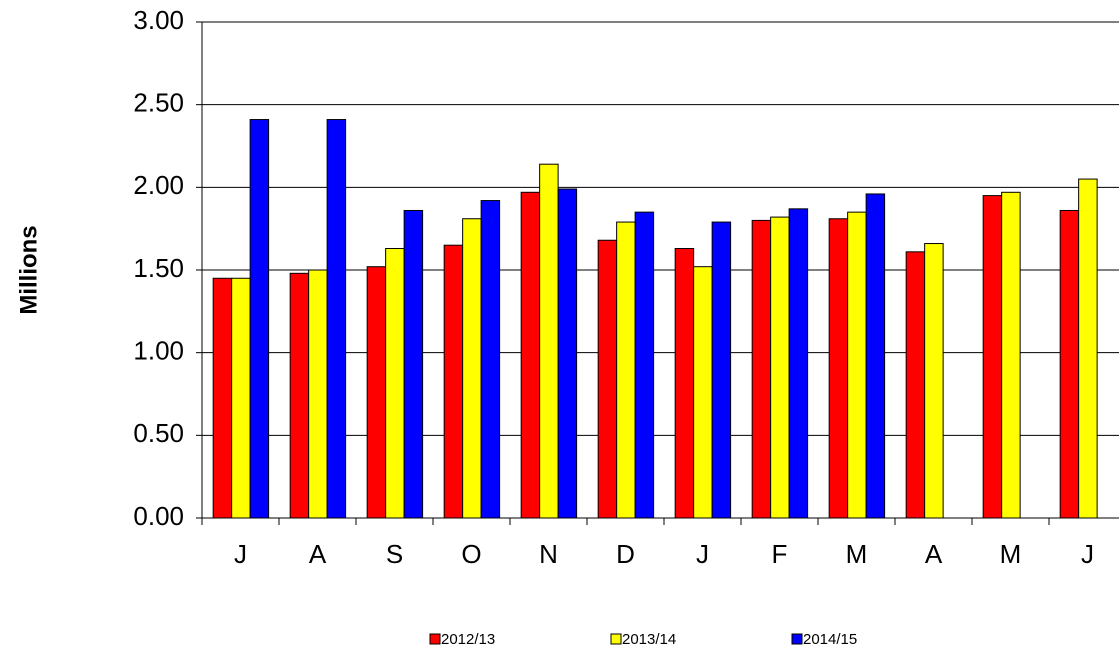  Describe the element at coordinates (780, 554) in the screenshot. I see `x-tick-label: F` at that location.